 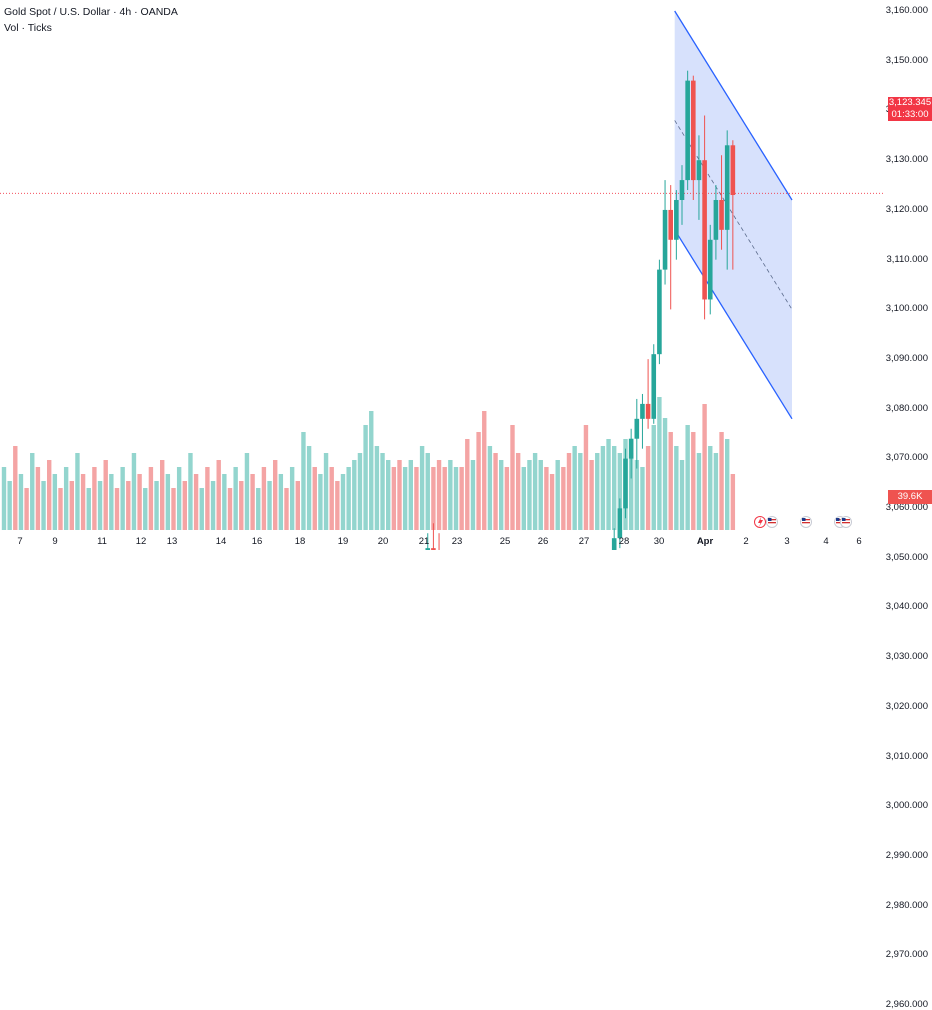 I want to click on time-tick-label: 28, so click(x=624, y=541).